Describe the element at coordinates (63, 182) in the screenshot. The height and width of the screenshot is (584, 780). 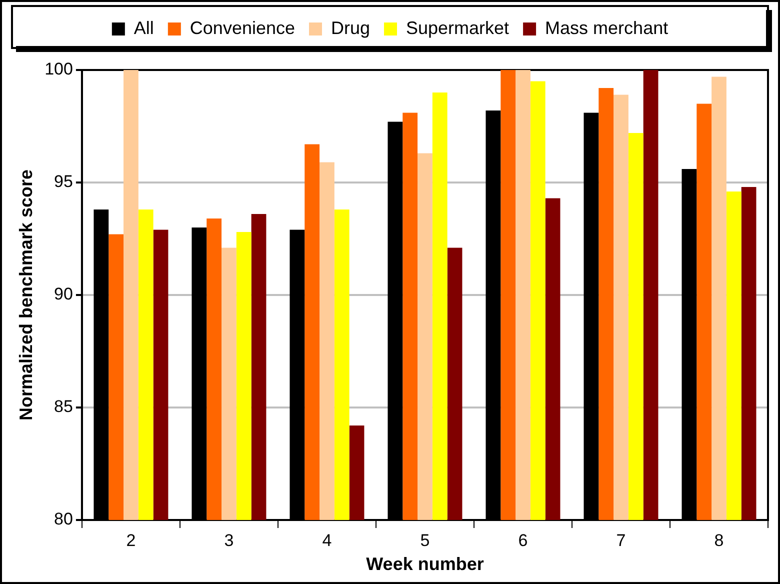
I see `y-tick-label: 95` at that location.